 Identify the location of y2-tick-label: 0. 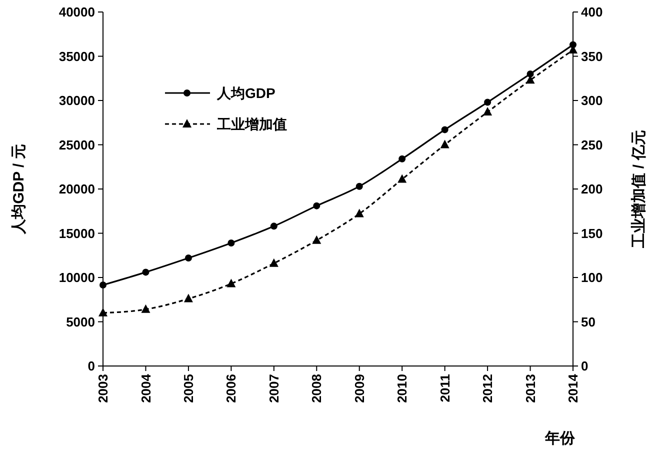
(584, 366).